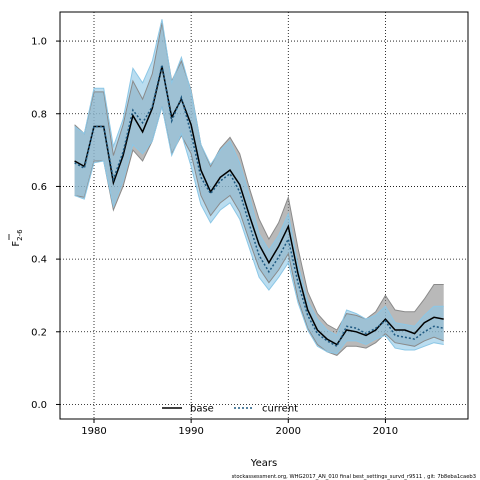  Describe the element at coordinates (39, 187) in the screenshot. I see `y-tick-label-3: 0.6` at that location.